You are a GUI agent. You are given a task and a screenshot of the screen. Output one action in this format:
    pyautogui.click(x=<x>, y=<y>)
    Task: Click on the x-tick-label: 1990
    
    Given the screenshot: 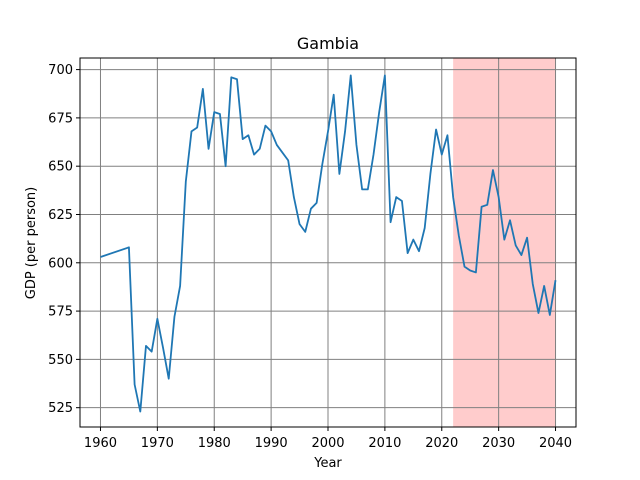 What is the action you would take?
    pyautogui.click(x=271, y=443)
    